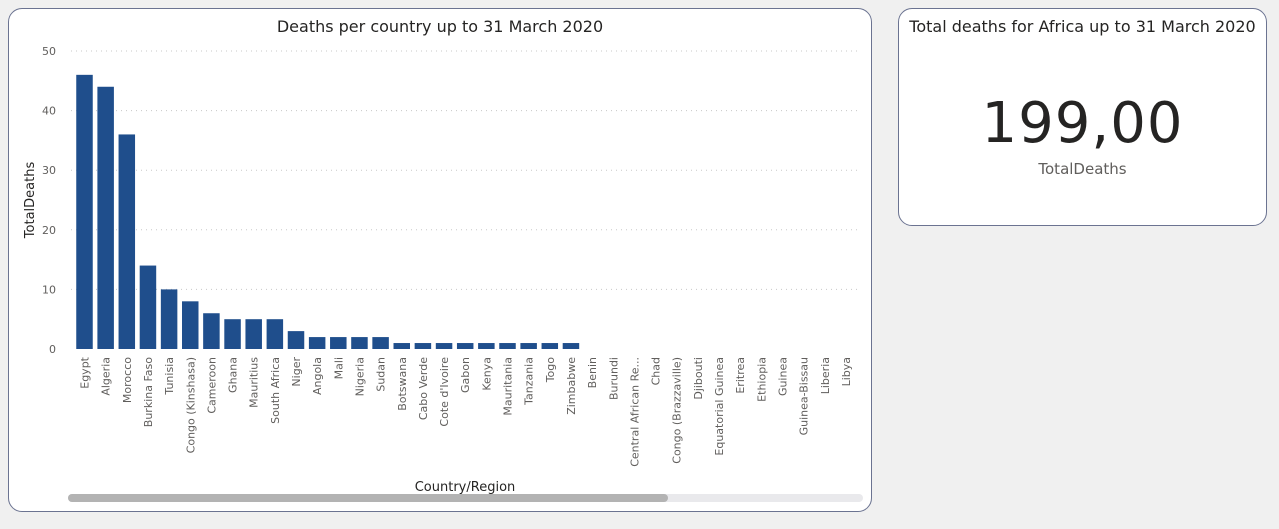  I want to click on x-tick-label: Gabon, so click(465, 375).